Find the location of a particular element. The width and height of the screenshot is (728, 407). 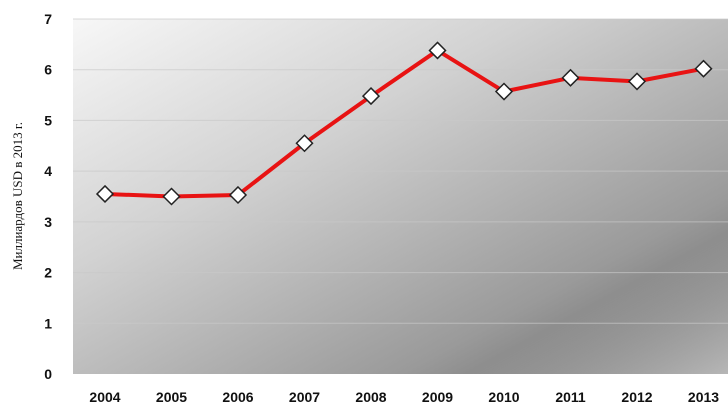

y-tick-label: 7 is located at coordinates (48, 19).